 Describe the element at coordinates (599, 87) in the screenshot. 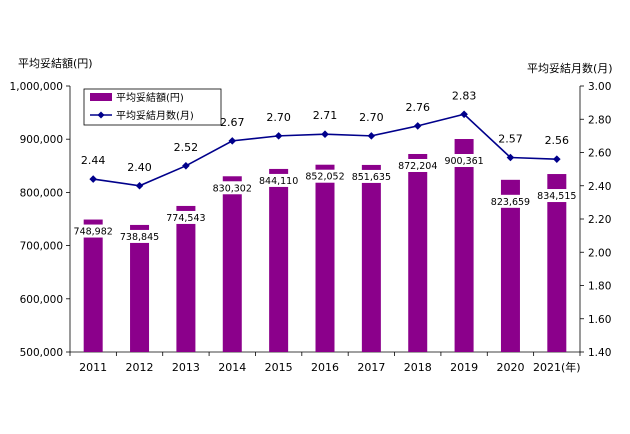

I see `y-right-tick-label: 3.00` at that location.